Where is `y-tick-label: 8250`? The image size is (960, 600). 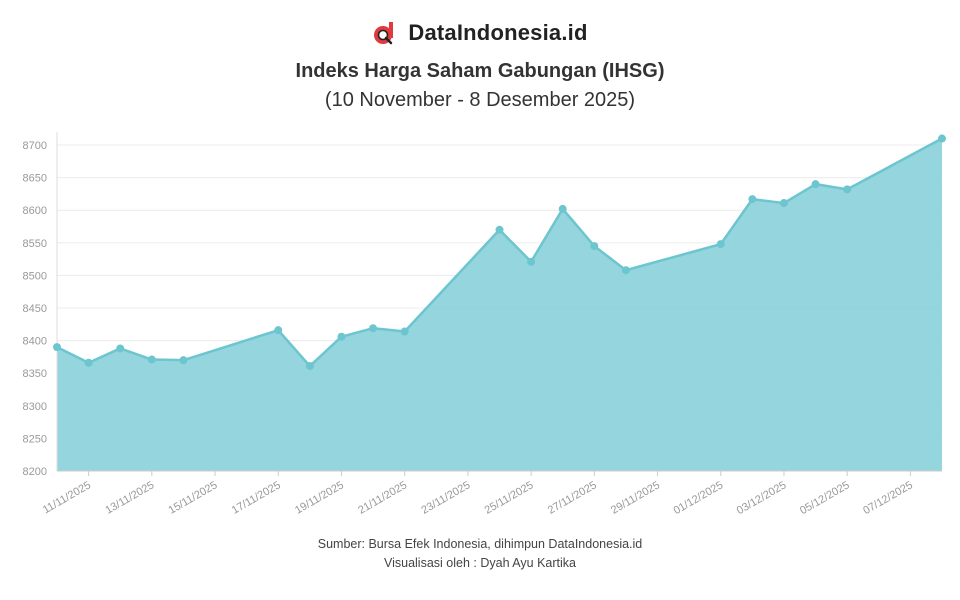 y-tick-label: 8250 is located at coordinates (35, 439).